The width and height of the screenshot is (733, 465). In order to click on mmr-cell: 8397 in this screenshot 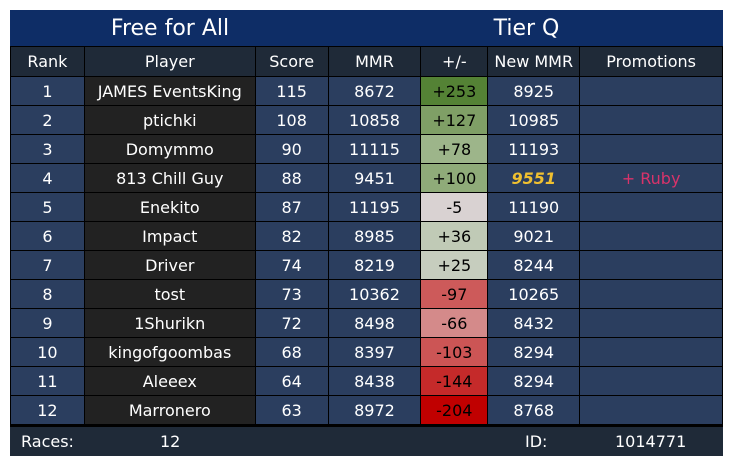, I will do `click(374, 352)`.